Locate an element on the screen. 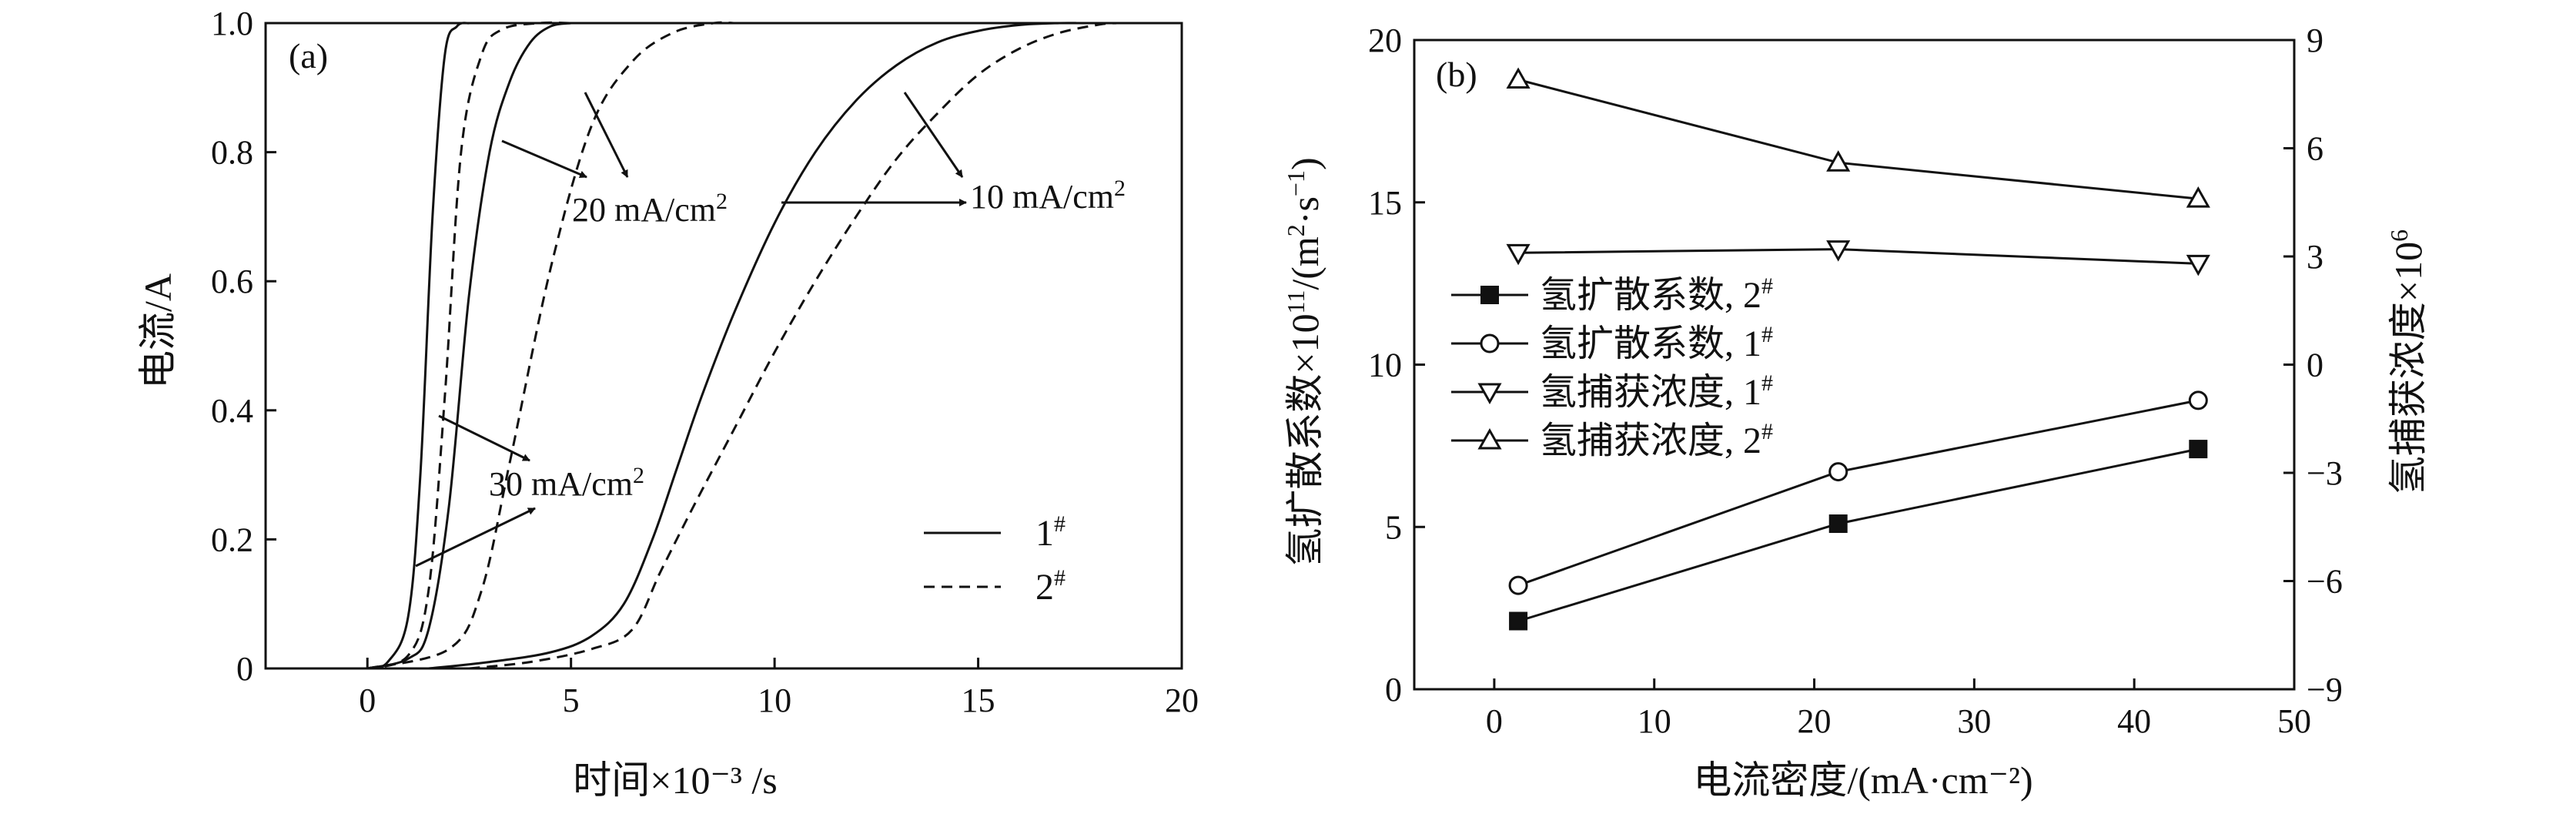 The image size is (2576, 814). left-y-tick-label: 10 is located at coordinates (1385, 365).